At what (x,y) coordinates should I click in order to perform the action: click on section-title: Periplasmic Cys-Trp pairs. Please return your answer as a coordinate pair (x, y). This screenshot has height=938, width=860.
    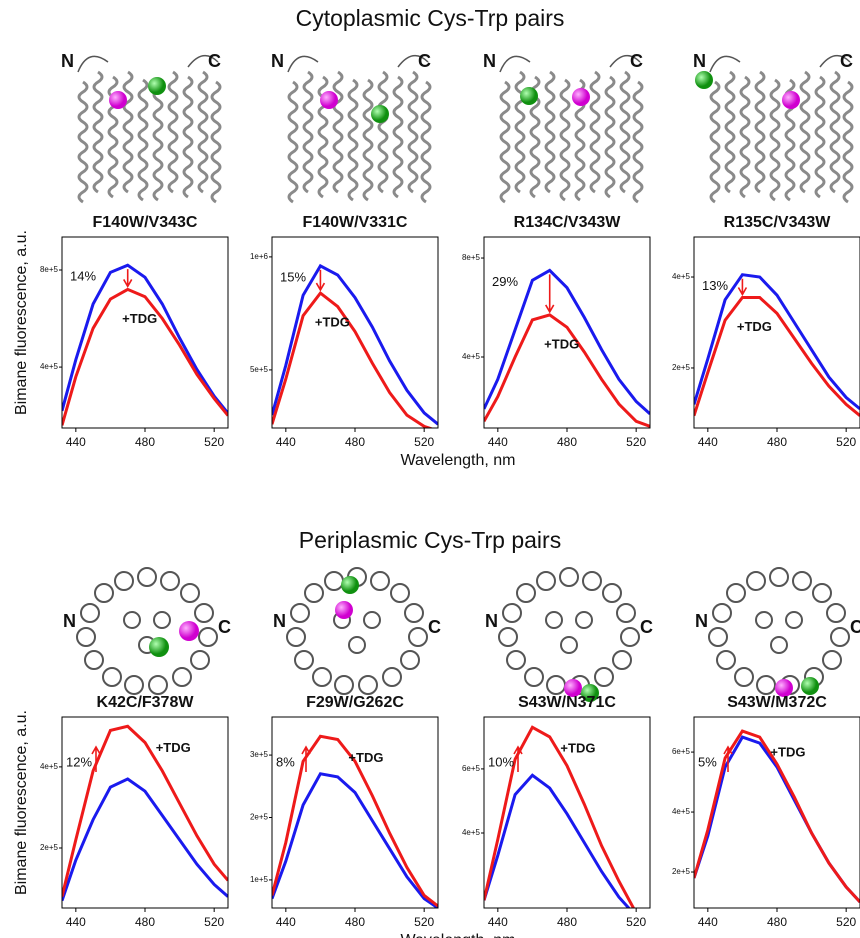
    Looking at the image, I should click on (430, 540).